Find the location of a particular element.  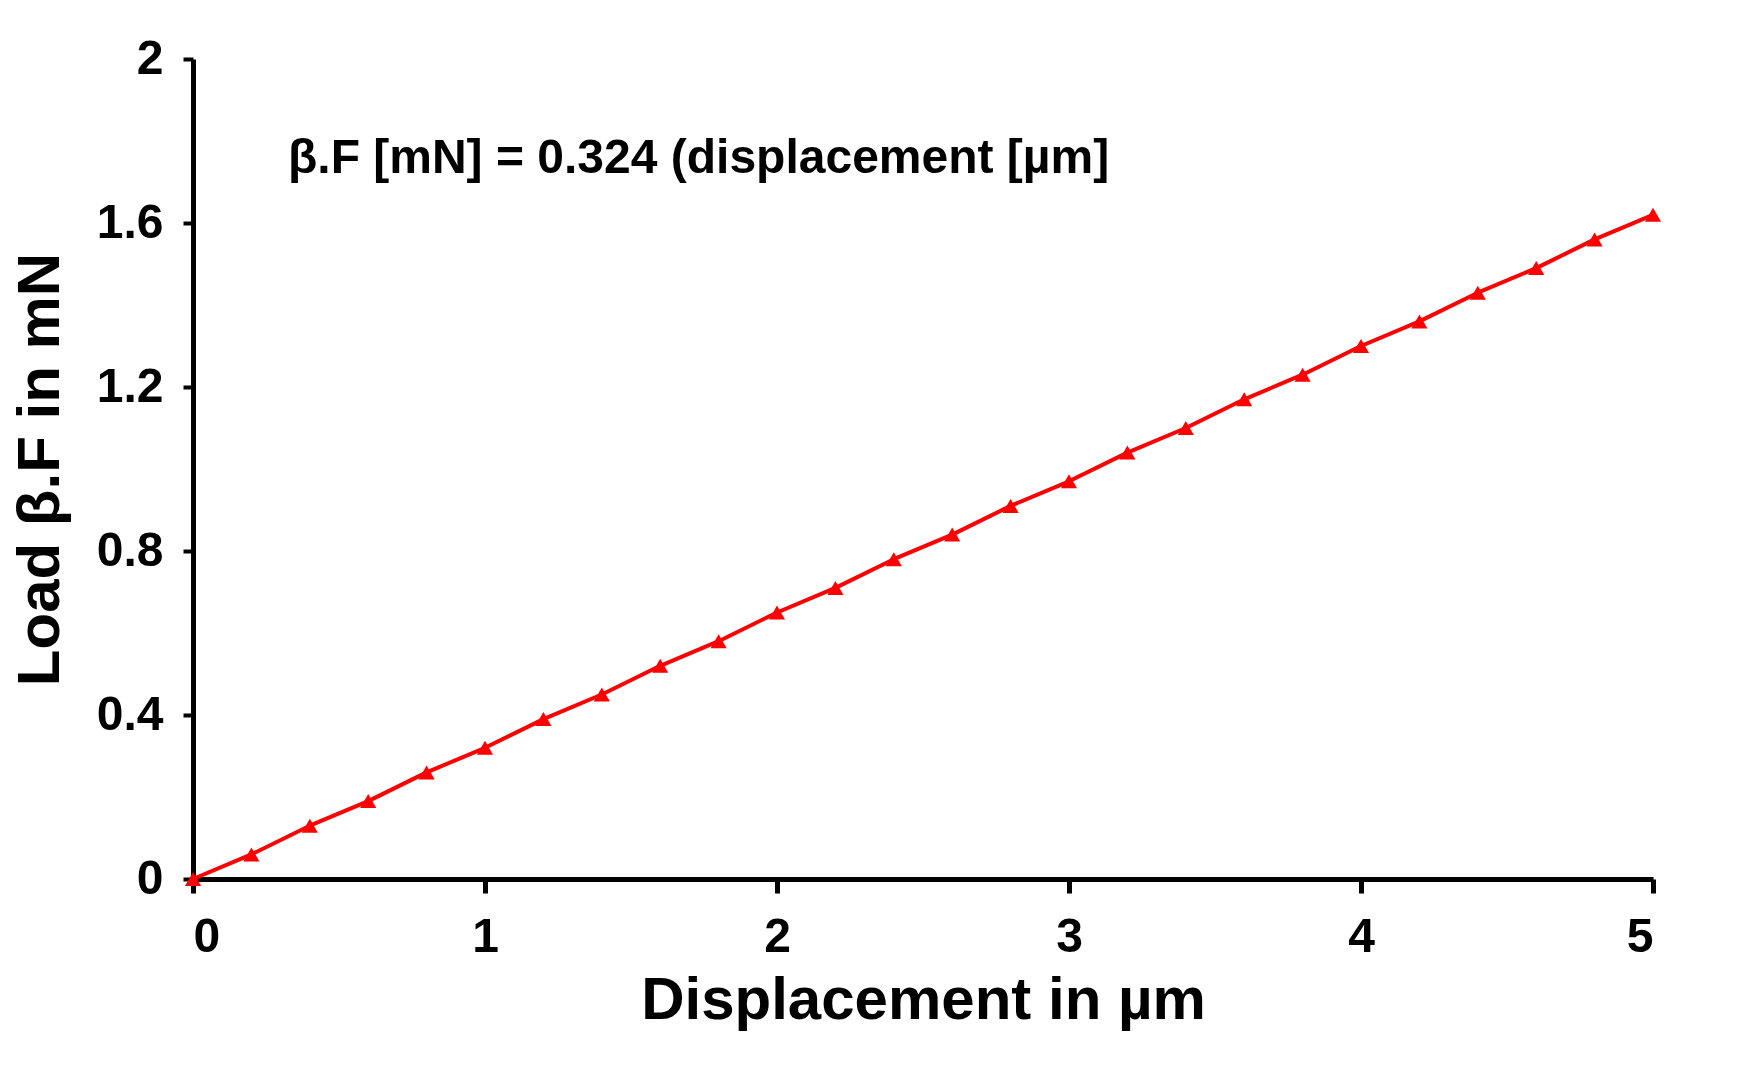

x-tick-label: 2 is located at coordinates (777, 935).